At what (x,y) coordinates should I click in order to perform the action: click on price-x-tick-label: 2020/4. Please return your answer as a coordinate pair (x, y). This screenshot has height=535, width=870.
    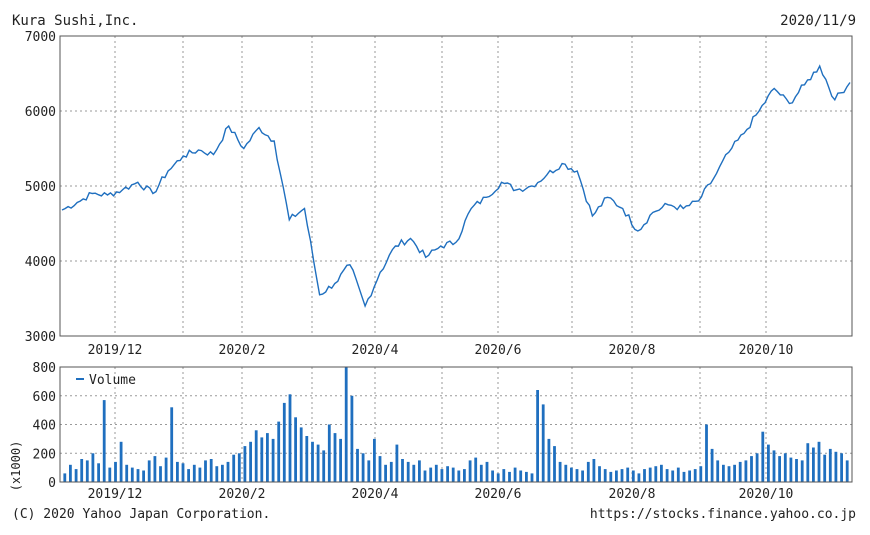
    Looking at the image, I should click on (375, 350).